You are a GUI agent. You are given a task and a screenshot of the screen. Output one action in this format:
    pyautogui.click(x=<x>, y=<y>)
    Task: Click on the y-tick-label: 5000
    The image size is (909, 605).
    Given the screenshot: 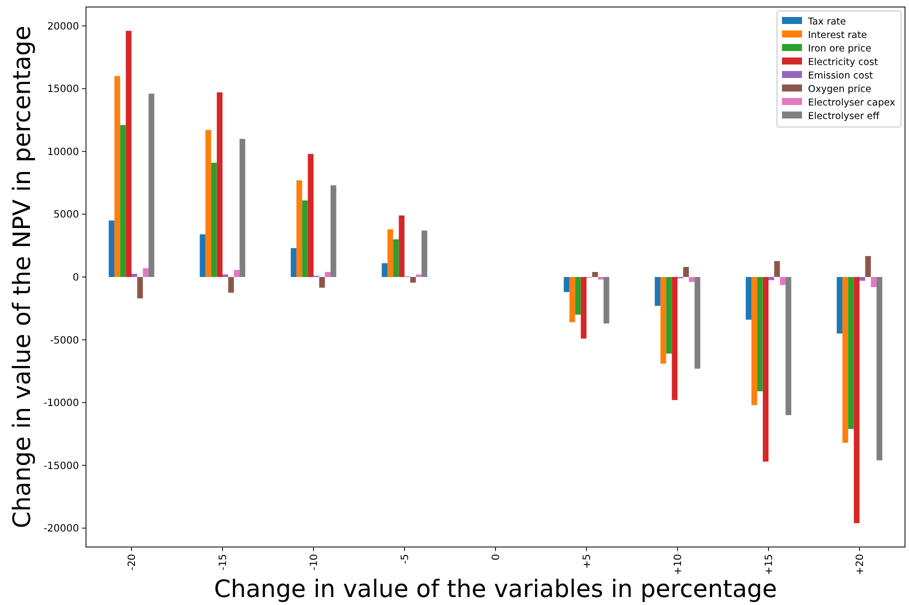 What is the action you would take?
    pyautogui.click(x=66, y=215)
    